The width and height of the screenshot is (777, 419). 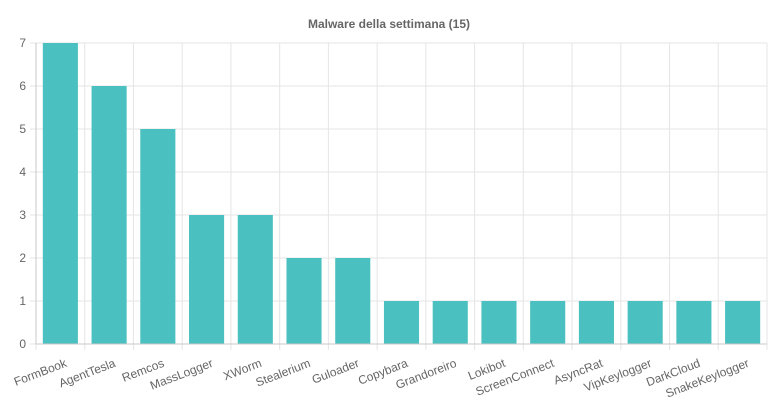 What do you see at coordinates (743, 322) in the screenshot?
I see `bar-snakekeylogger` at bounding box center [743, 322].